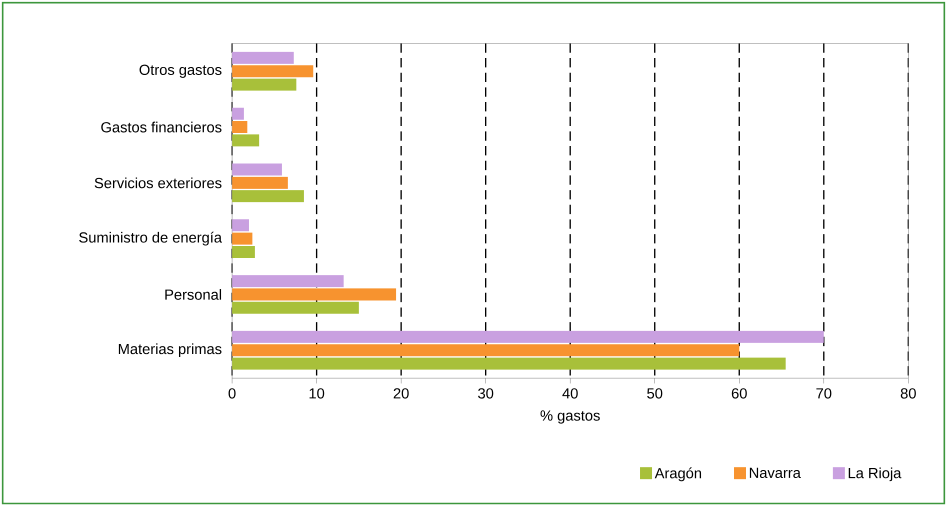 This screenshot has width=947, height=506. What do you see at coordinates (875, 474) in the screenshot?
I see `legend-label: La Rioja` at bounding box center [875, 474].